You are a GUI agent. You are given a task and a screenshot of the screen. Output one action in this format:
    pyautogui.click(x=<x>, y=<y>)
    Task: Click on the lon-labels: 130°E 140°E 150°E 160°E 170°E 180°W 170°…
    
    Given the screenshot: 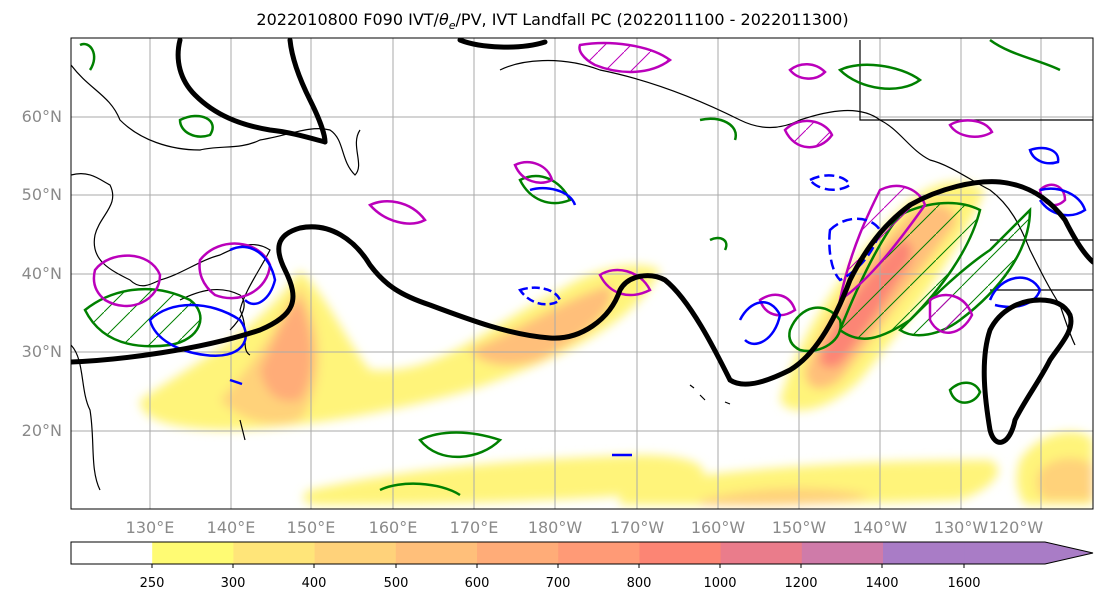 What is the action you would take?
    pyautogui.click(x=585, y=527)
    